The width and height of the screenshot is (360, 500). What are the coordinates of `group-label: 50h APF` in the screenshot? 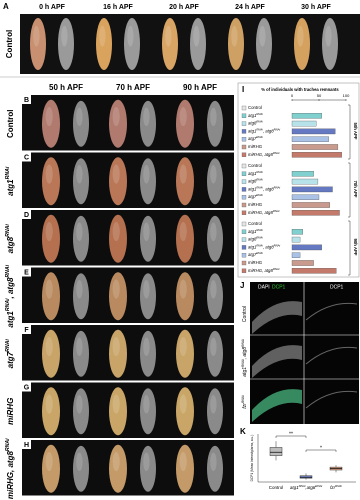 It's located at (355, 130).